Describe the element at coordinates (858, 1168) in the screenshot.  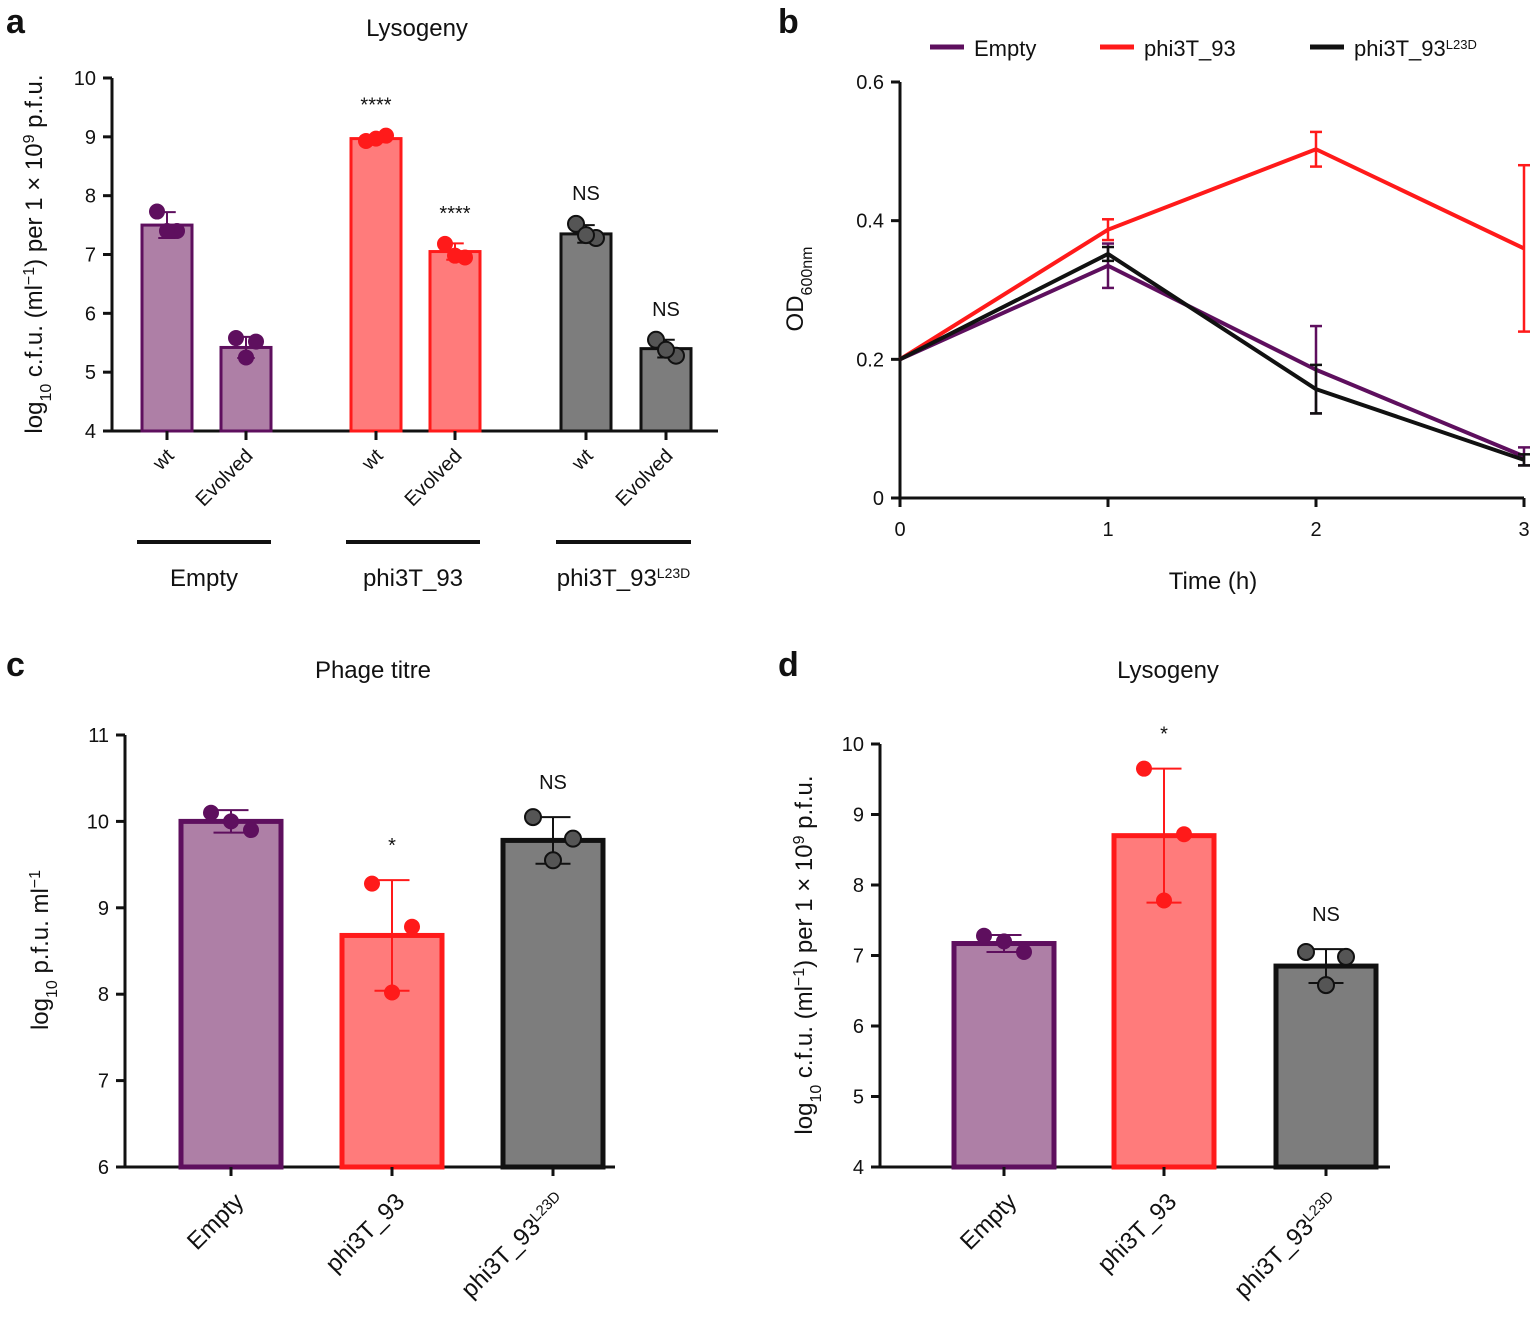
I see `panel-d-ytick-label: 4` at that location.